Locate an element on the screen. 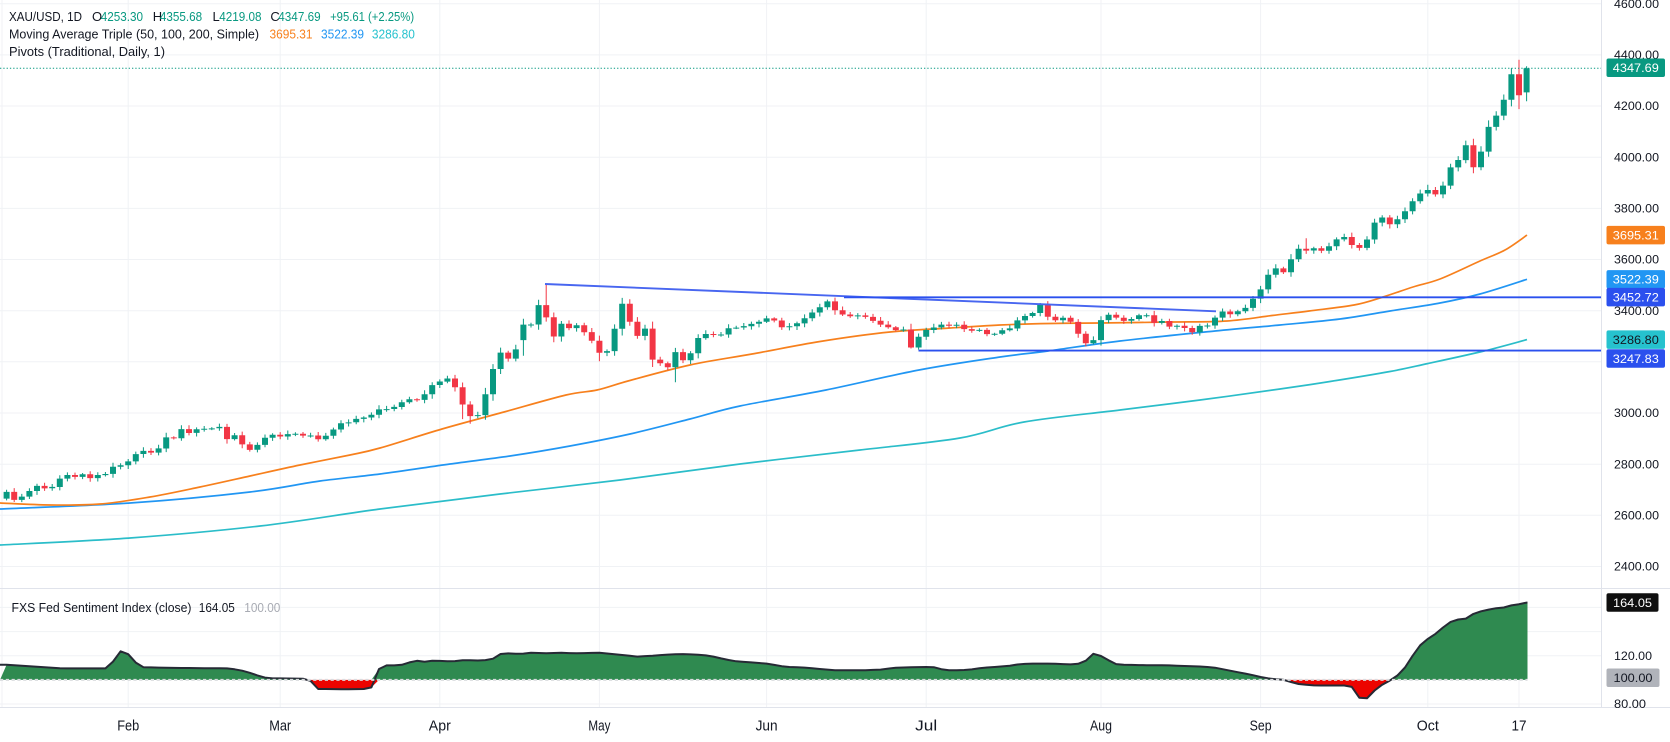 Image resolution: width=1670 pixels, height=742 pixels. svg-text: XAU/USD, 1D is located at coordinates (45, 16).